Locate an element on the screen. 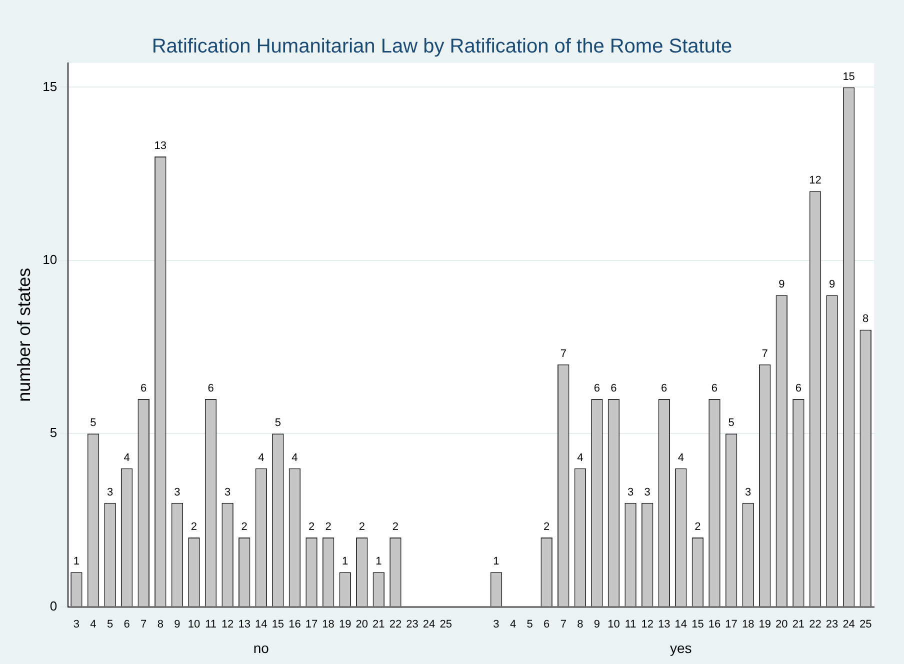  data-label: 8 is located at coordinates (865, 319).